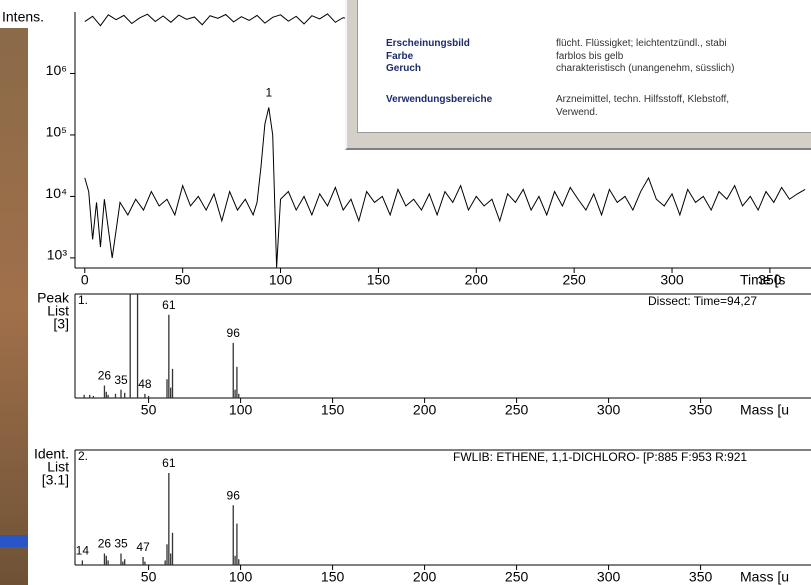 This screenshot has width=811, height=585. I want to click on info-label: Erscheinungsbild, so click(428, 43).